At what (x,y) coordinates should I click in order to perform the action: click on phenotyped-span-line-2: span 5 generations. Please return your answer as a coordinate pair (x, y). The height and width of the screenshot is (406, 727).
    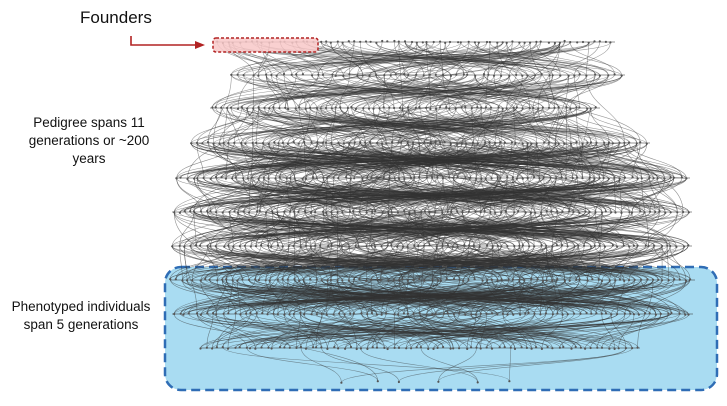
    Looking at the image, I should click on (81, 325).